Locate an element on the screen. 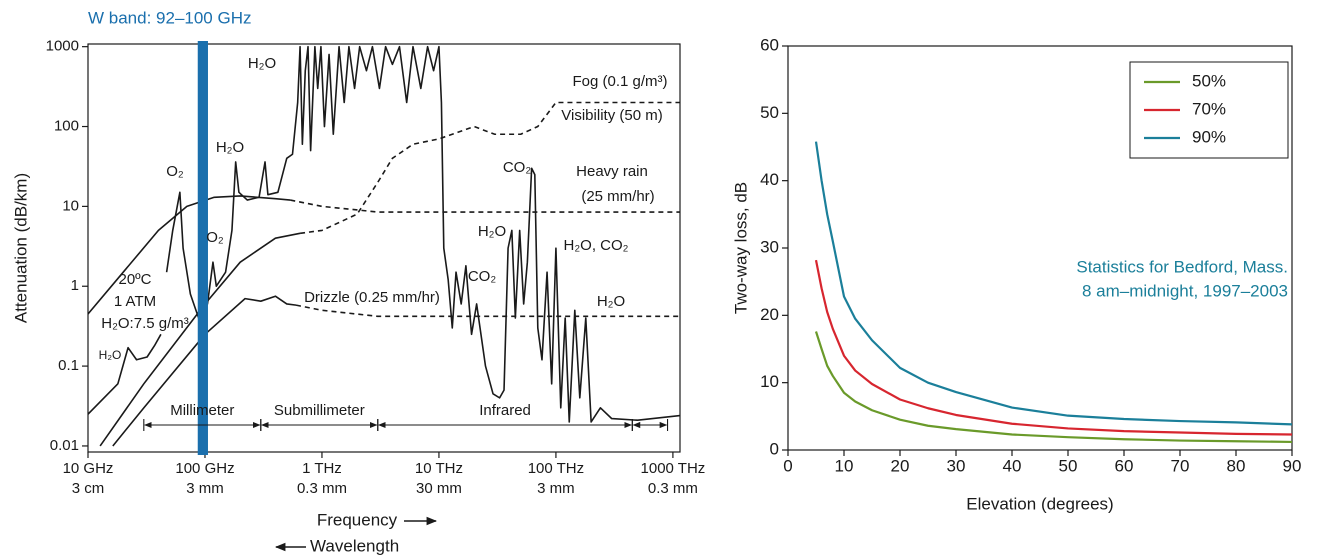 This screenshot has height=557, width=1321. annotation: Statistics for Bedford, Mass. is located at coordinates (1182, 266).